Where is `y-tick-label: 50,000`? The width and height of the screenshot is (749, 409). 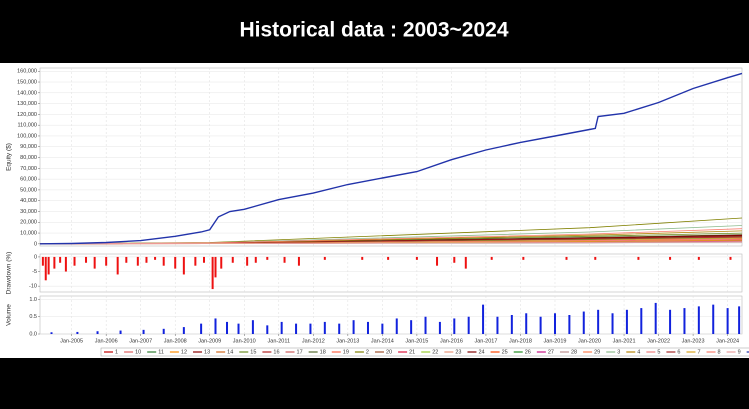
y-tick-label: 50,000 is located at coordinates (28, 190).